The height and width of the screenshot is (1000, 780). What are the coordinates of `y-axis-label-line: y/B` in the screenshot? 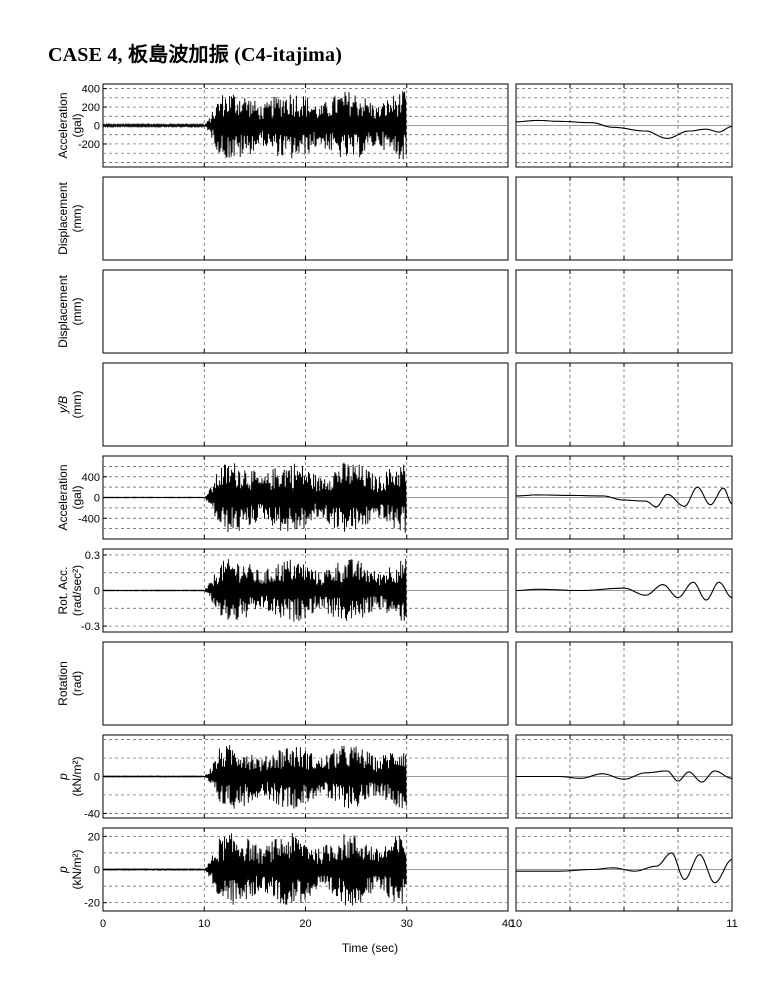 It's located at (63, 405).